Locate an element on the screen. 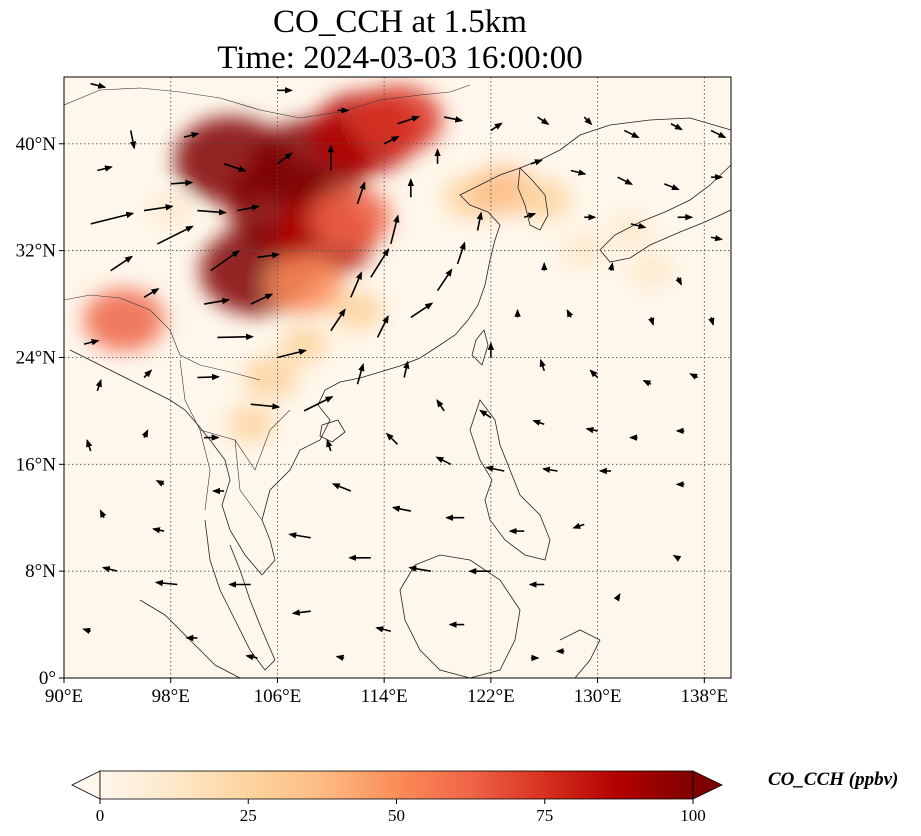 The width and height of the screenshot is (921, 836). lat-tick-label: 24°N is located at coordinates (36, 357).